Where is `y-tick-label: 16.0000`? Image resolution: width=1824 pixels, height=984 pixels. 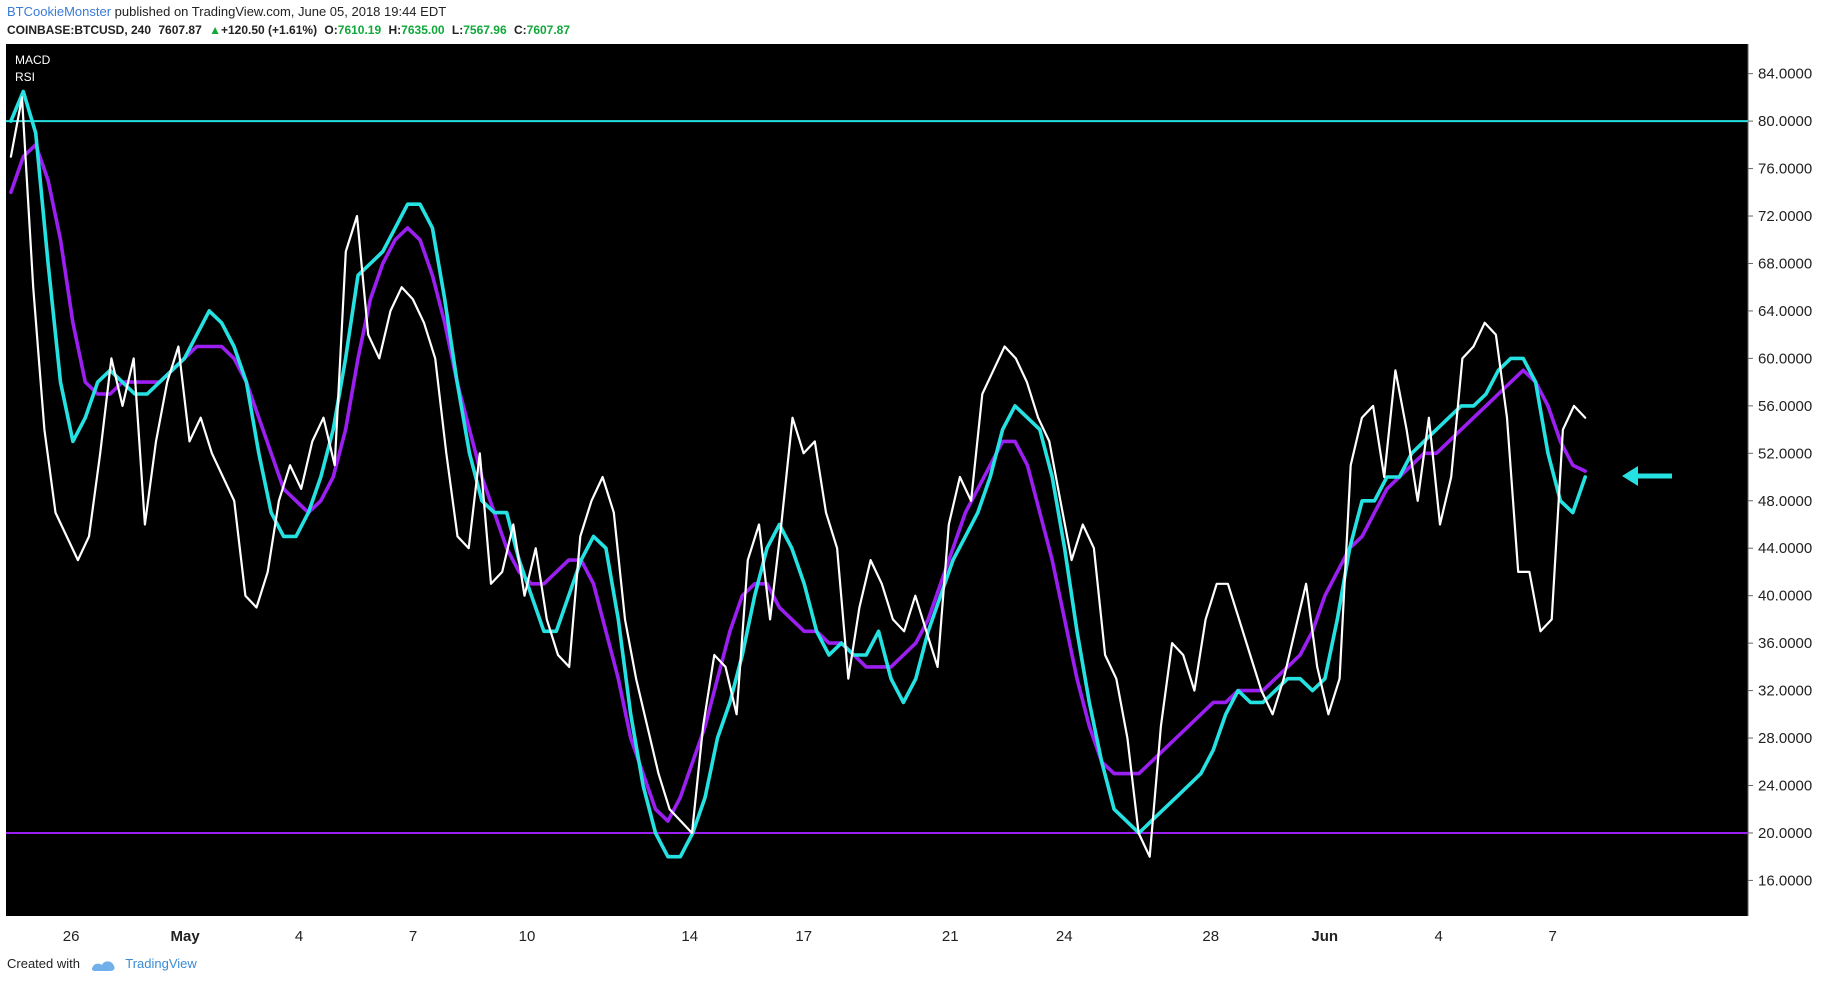 y-tick-label: 16.0000 is located at coordinates (1785, 880).